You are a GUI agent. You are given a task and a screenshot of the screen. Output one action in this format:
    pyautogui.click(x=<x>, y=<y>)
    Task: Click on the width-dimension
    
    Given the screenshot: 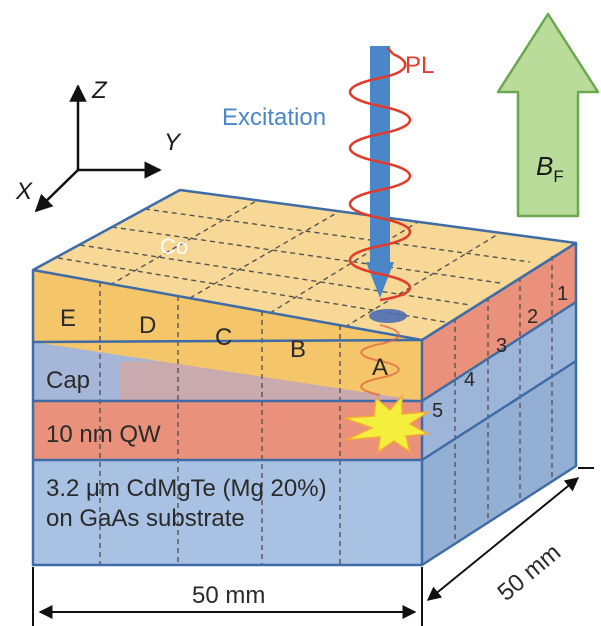 What is the action you would take?
    pyautogui.click(x=227, y=596)
    